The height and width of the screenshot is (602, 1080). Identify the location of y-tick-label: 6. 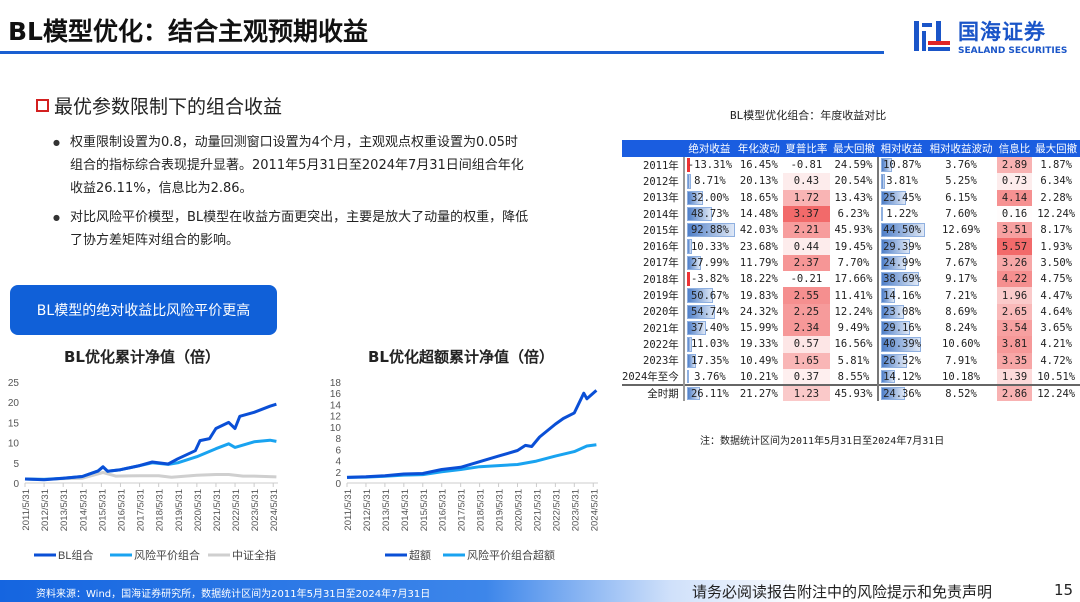
(338, 450).